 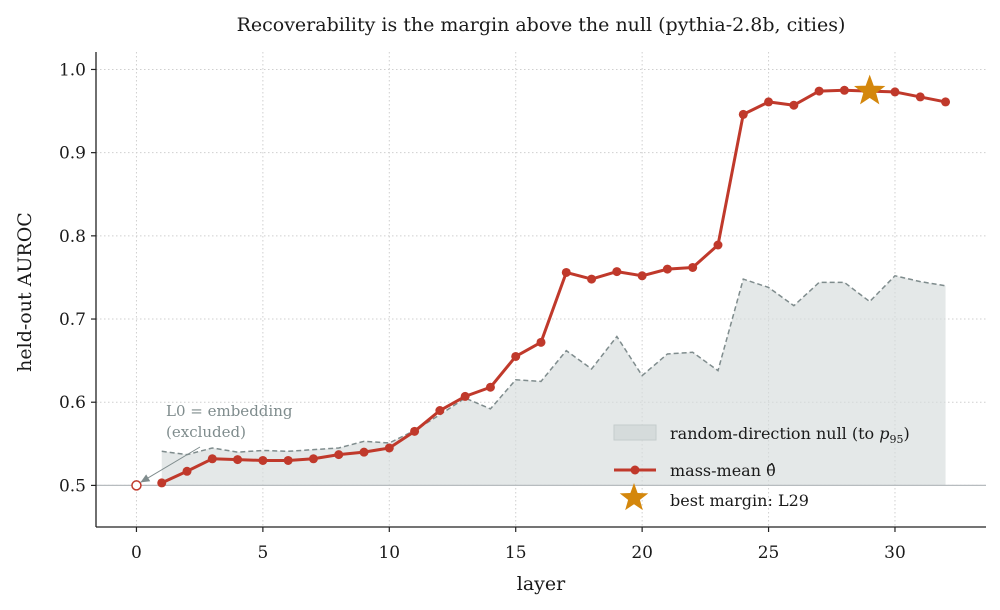 What do you see at coordinates (206, 432) in the screenshot?
I see `annotation-line-2: (excluded)` at bounding box center [206, 432].